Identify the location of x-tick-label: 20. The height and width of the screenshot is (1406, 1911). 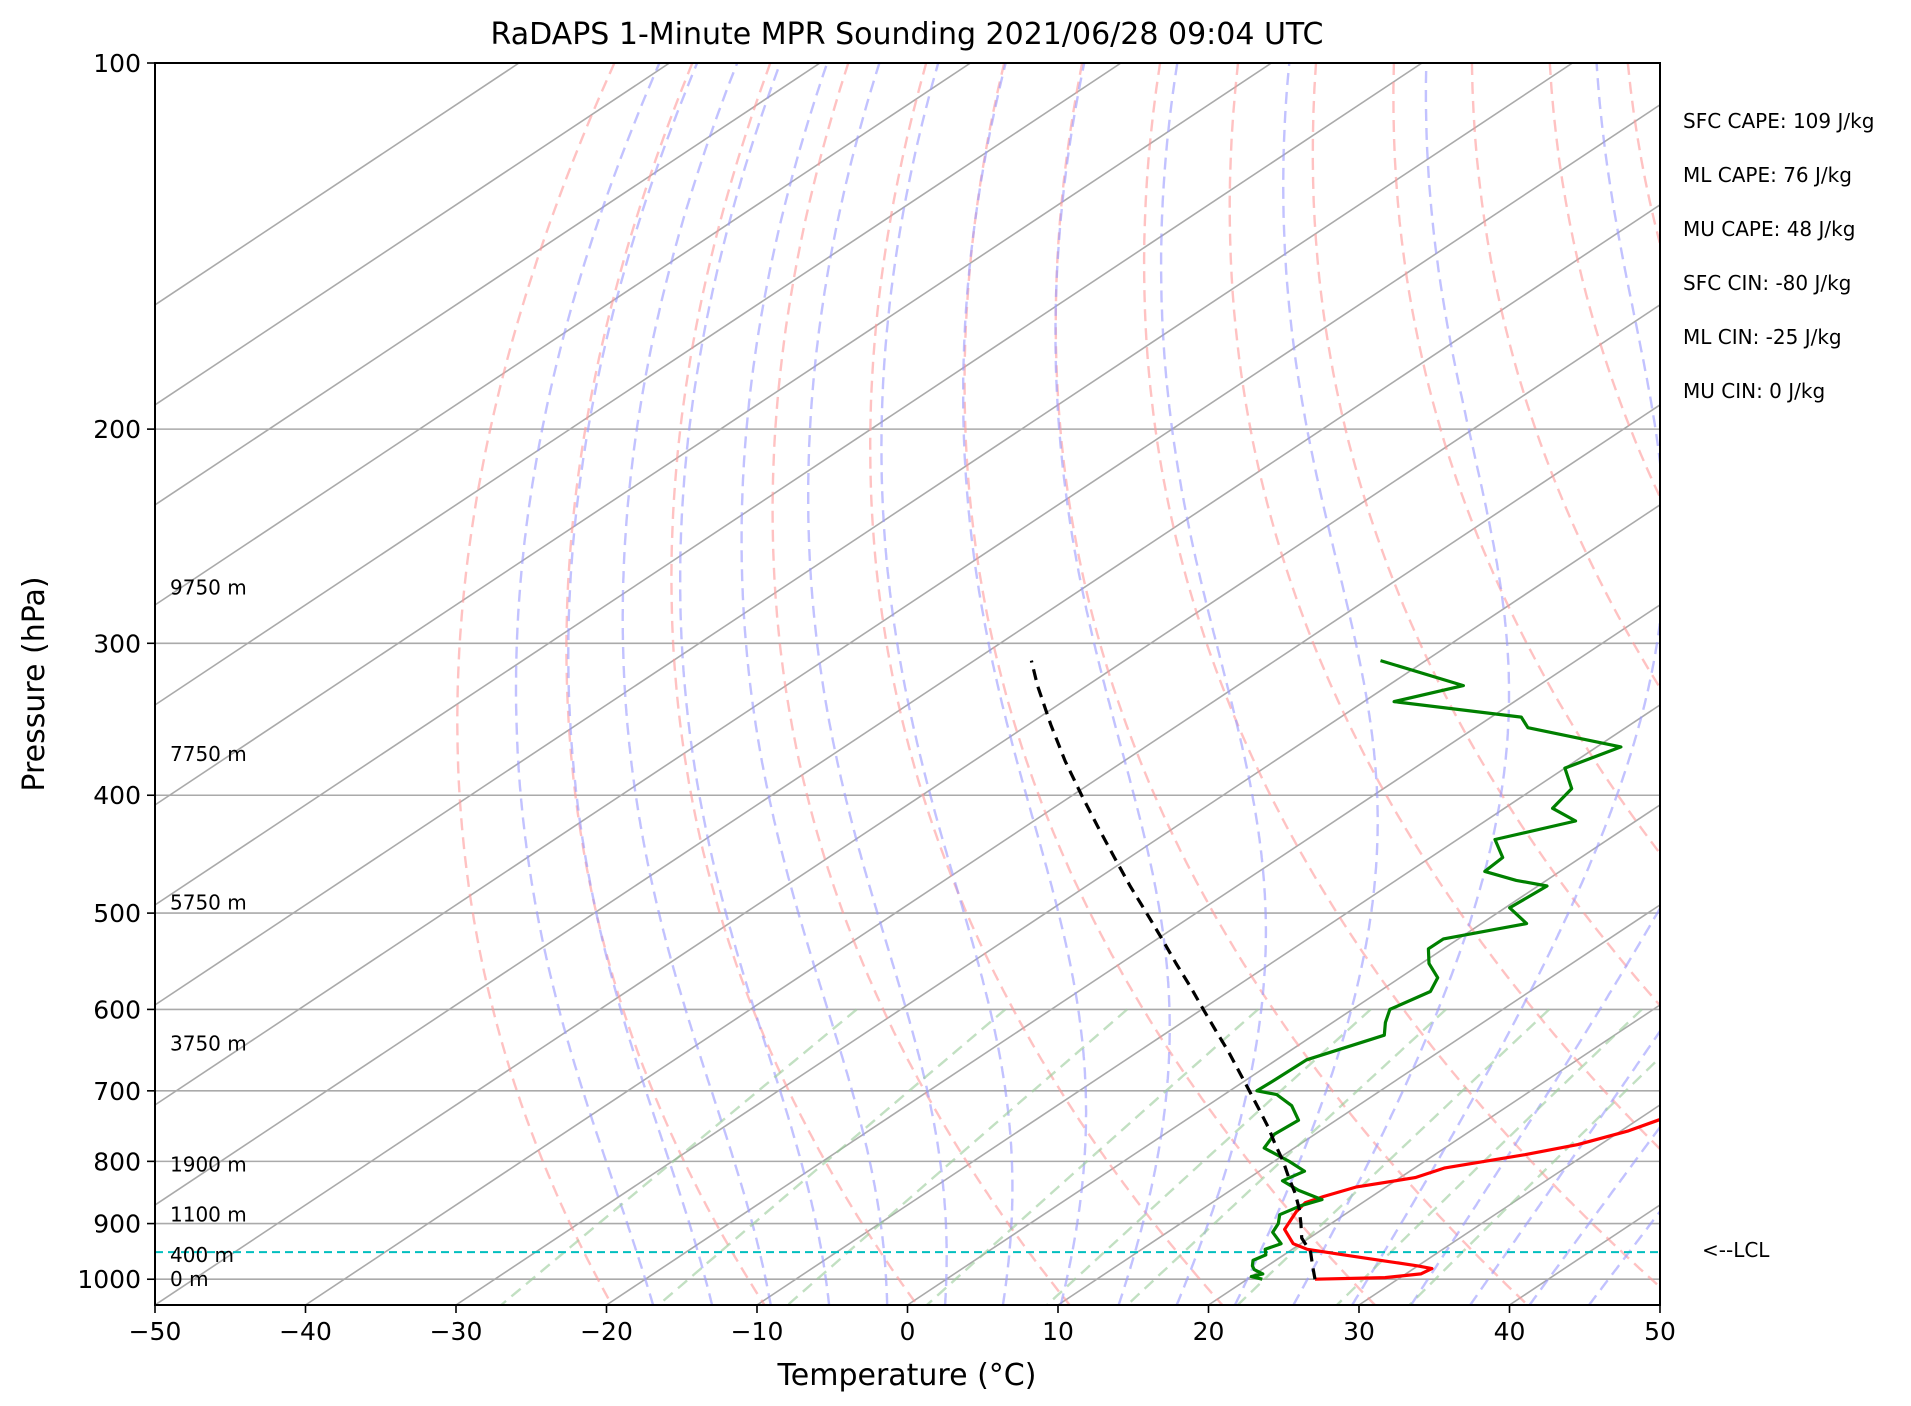
(1209, 1331).